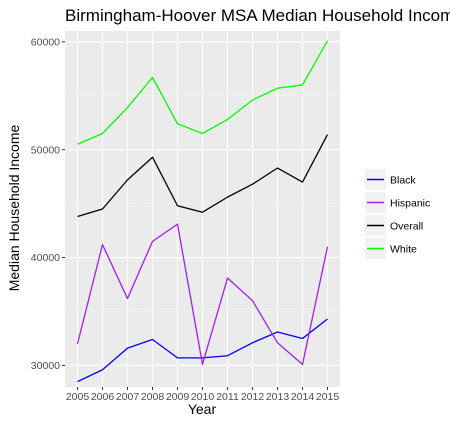 The image size is (450, 422). Describe the element at coordinates (78, 397) in the screenshot. I see `x-tick-label: 2005` at that location.